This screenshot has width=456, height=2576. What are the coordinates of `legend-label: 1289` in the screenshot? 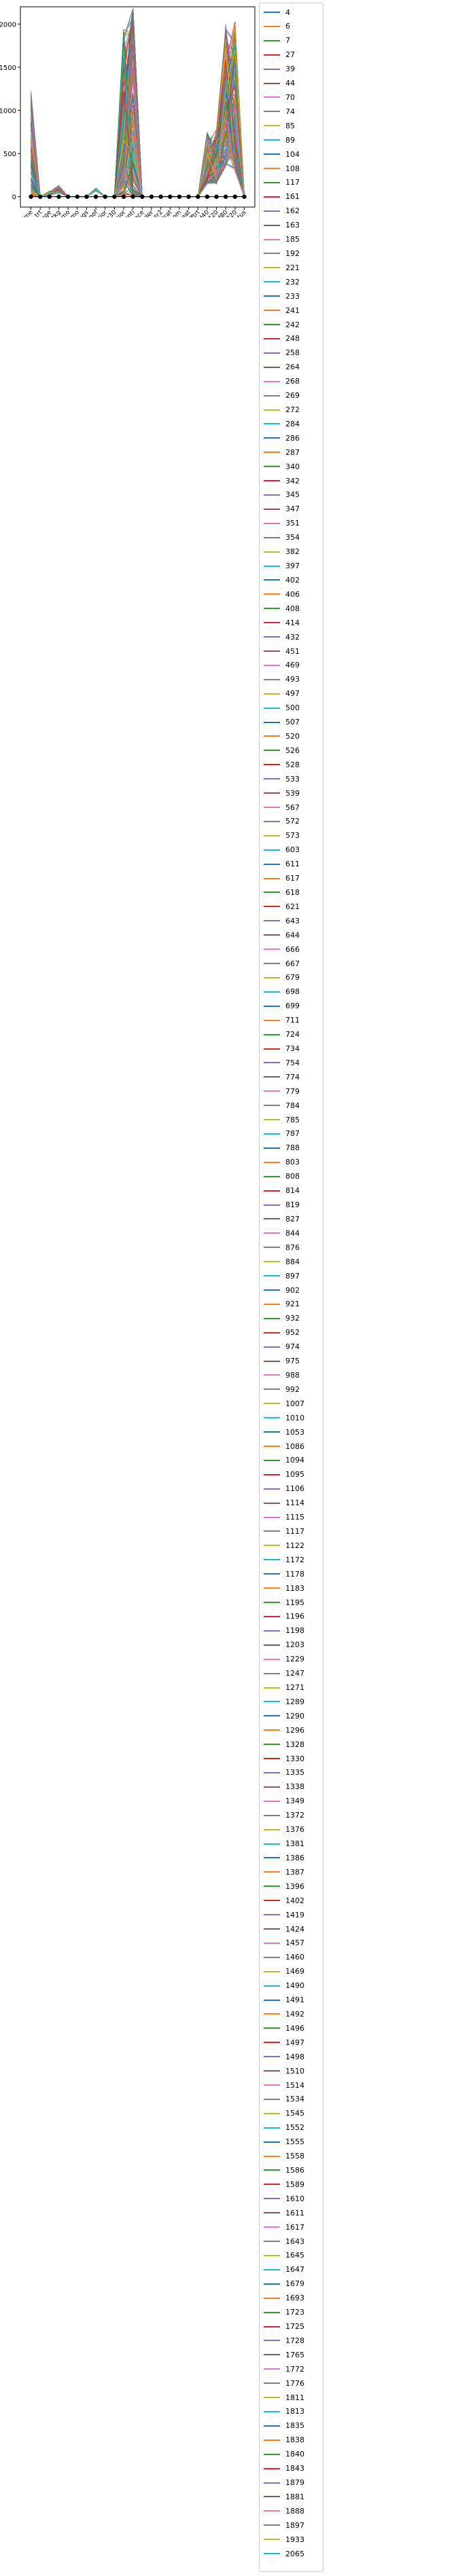 It's located at (295, 1701).